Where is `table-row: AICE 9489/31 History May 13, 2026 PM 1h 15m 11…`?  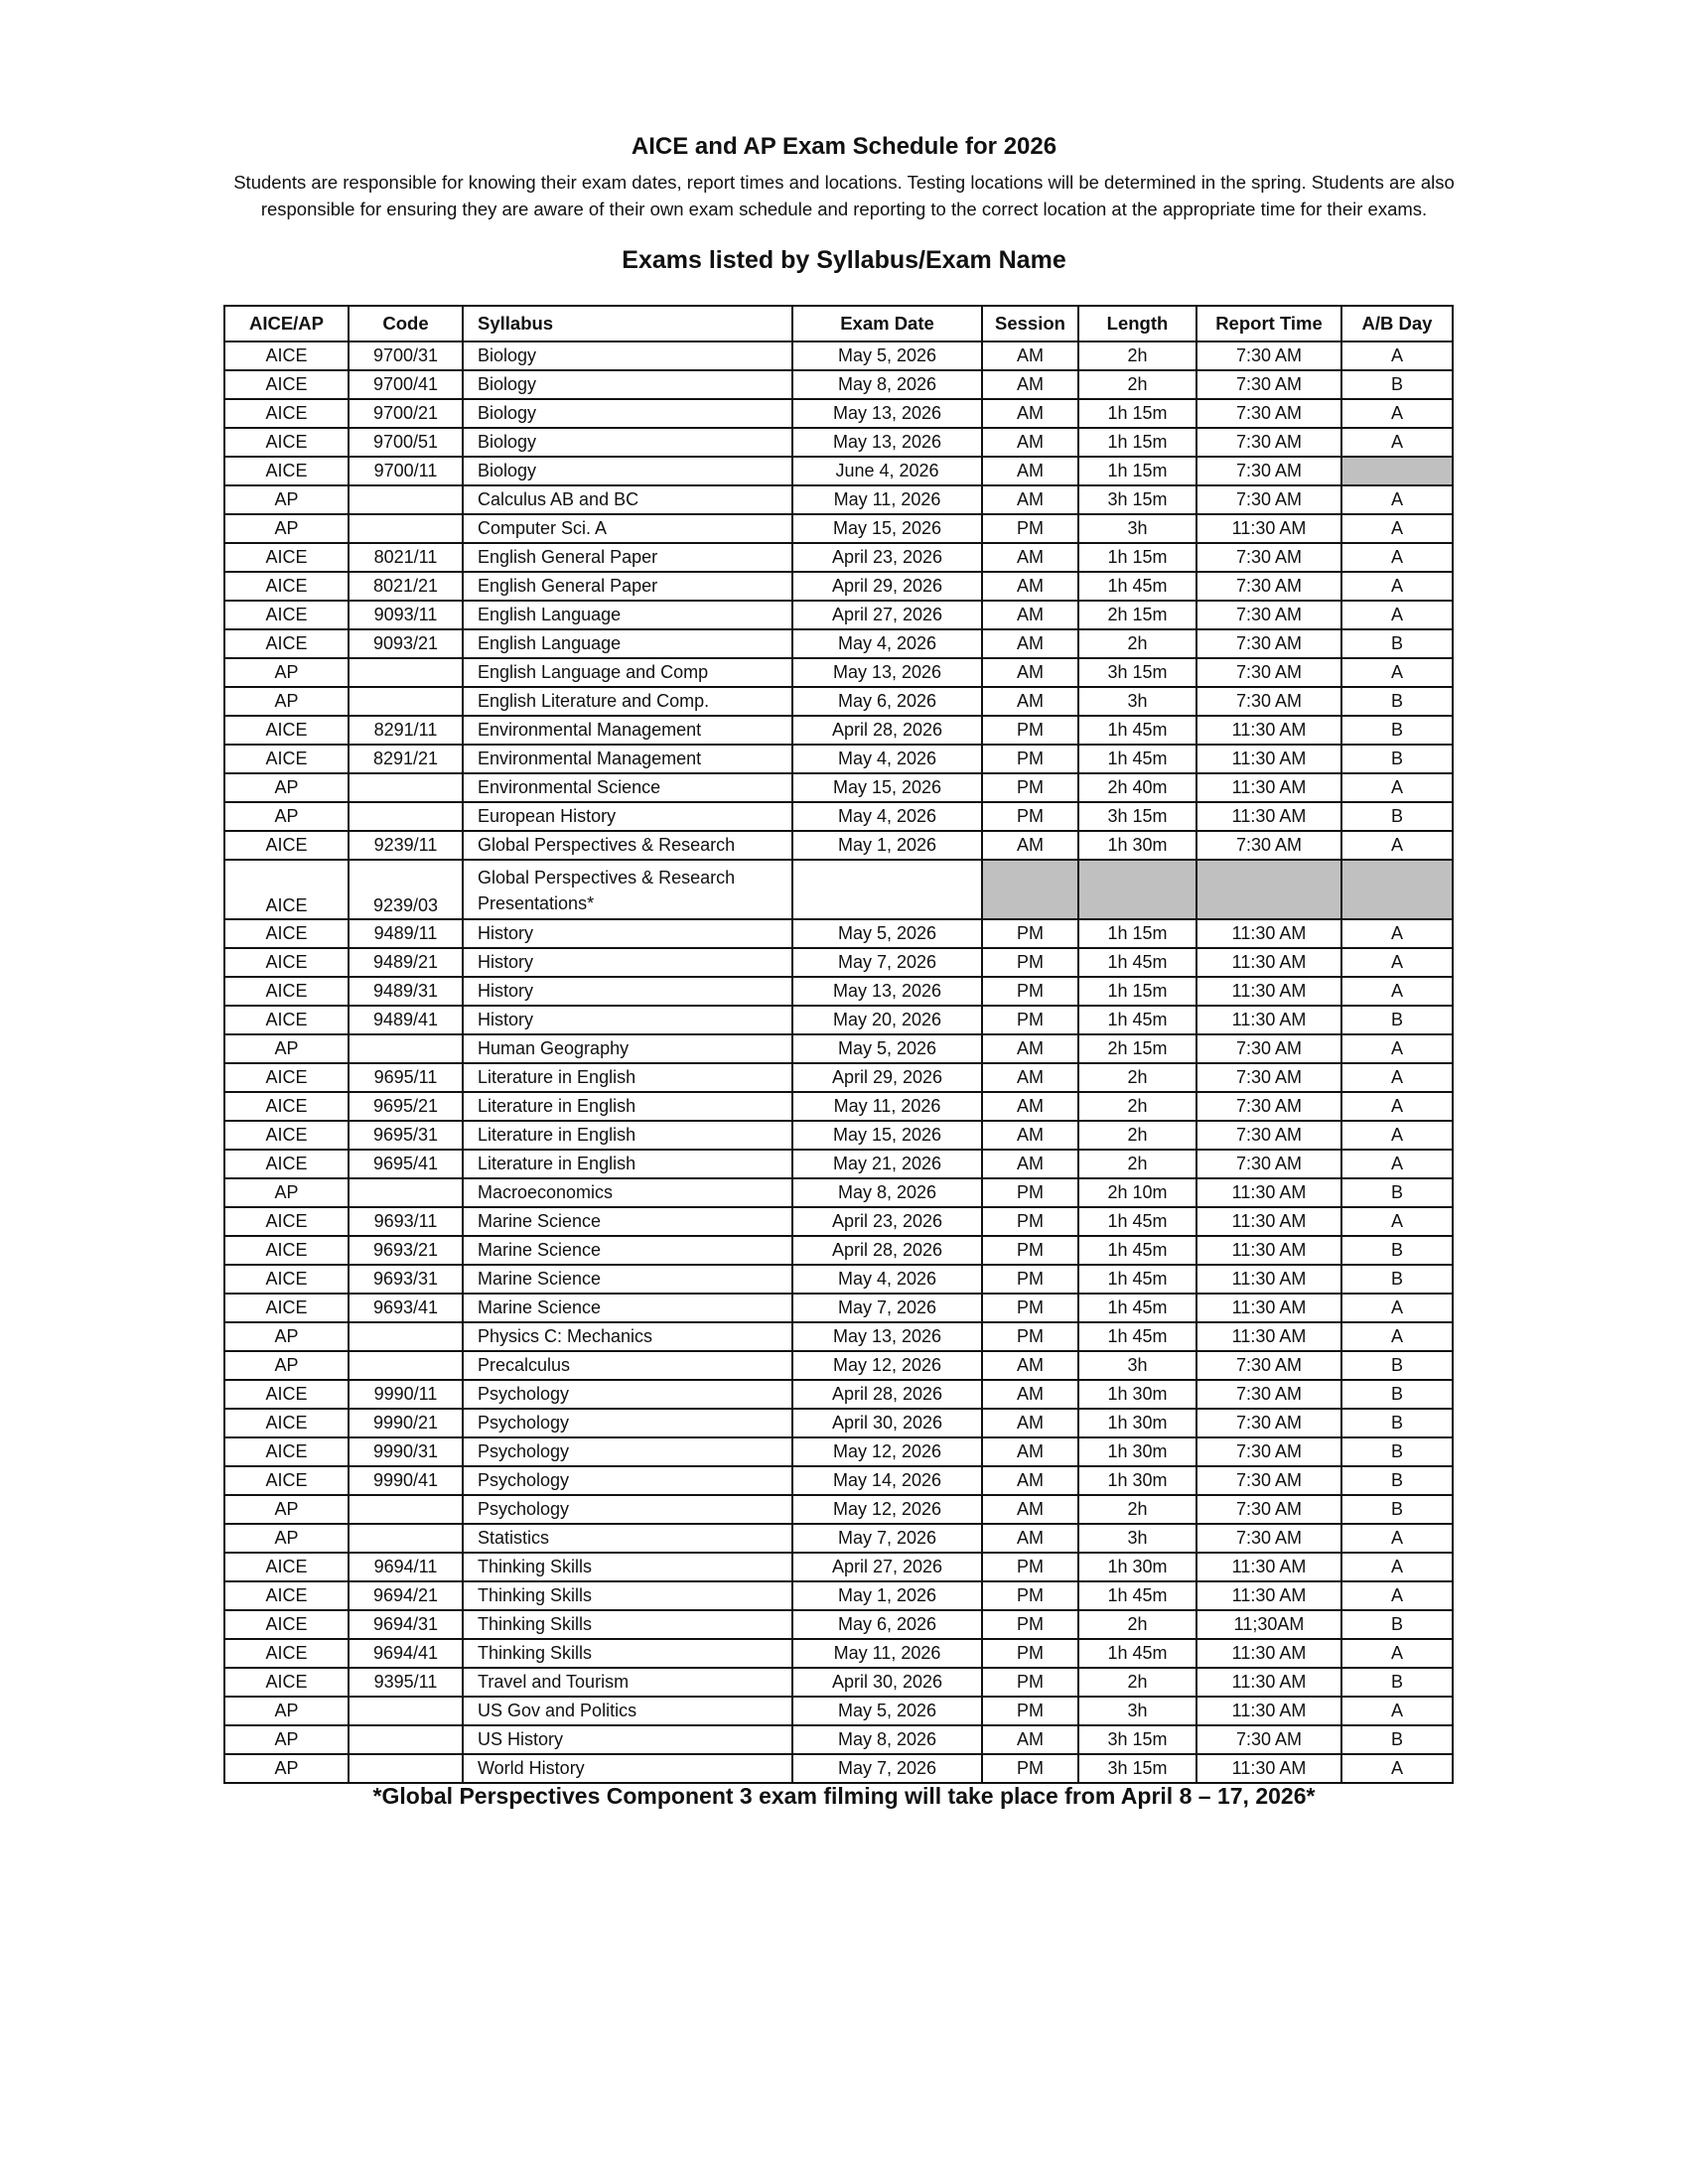 table-row: AICE 9489/31 History May 13, 2026 PM 1h 15m 11… is located at coordinates (838, 991).